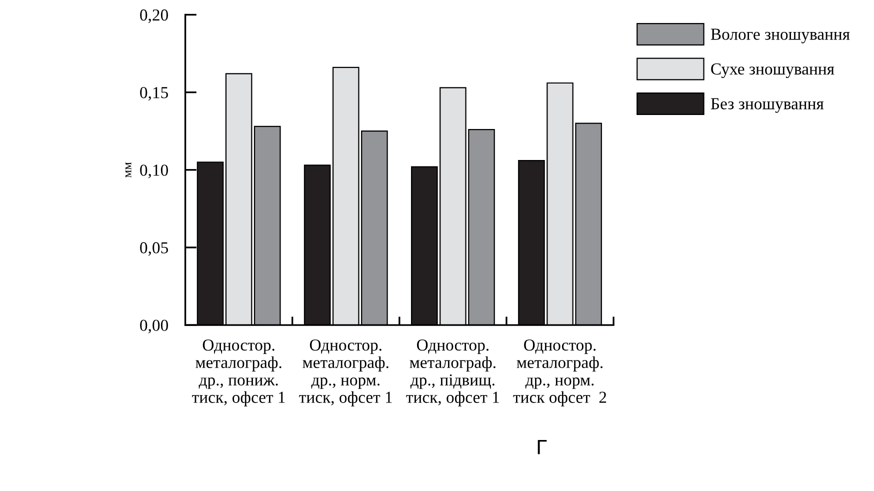  What do you see at coordinates (129, 170) in the screenshot?
I see `y-axis-title: мм` at bounding box center [129, 170].